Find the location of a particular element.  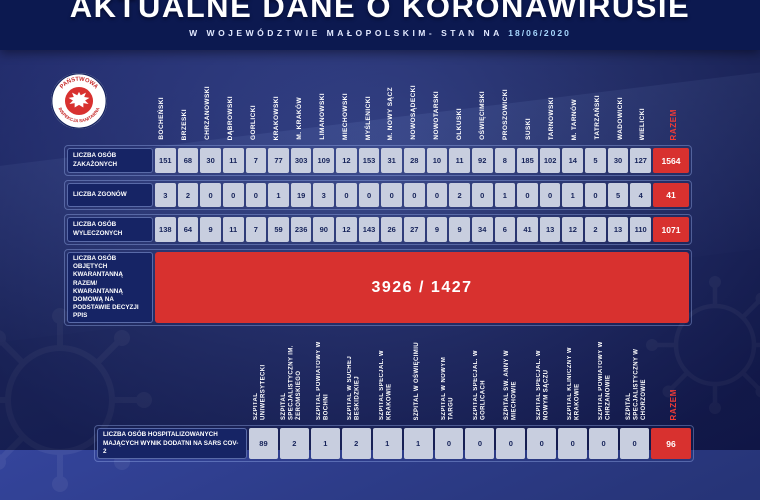

data-value-cell: 92 is located at coordinates (482, 160).